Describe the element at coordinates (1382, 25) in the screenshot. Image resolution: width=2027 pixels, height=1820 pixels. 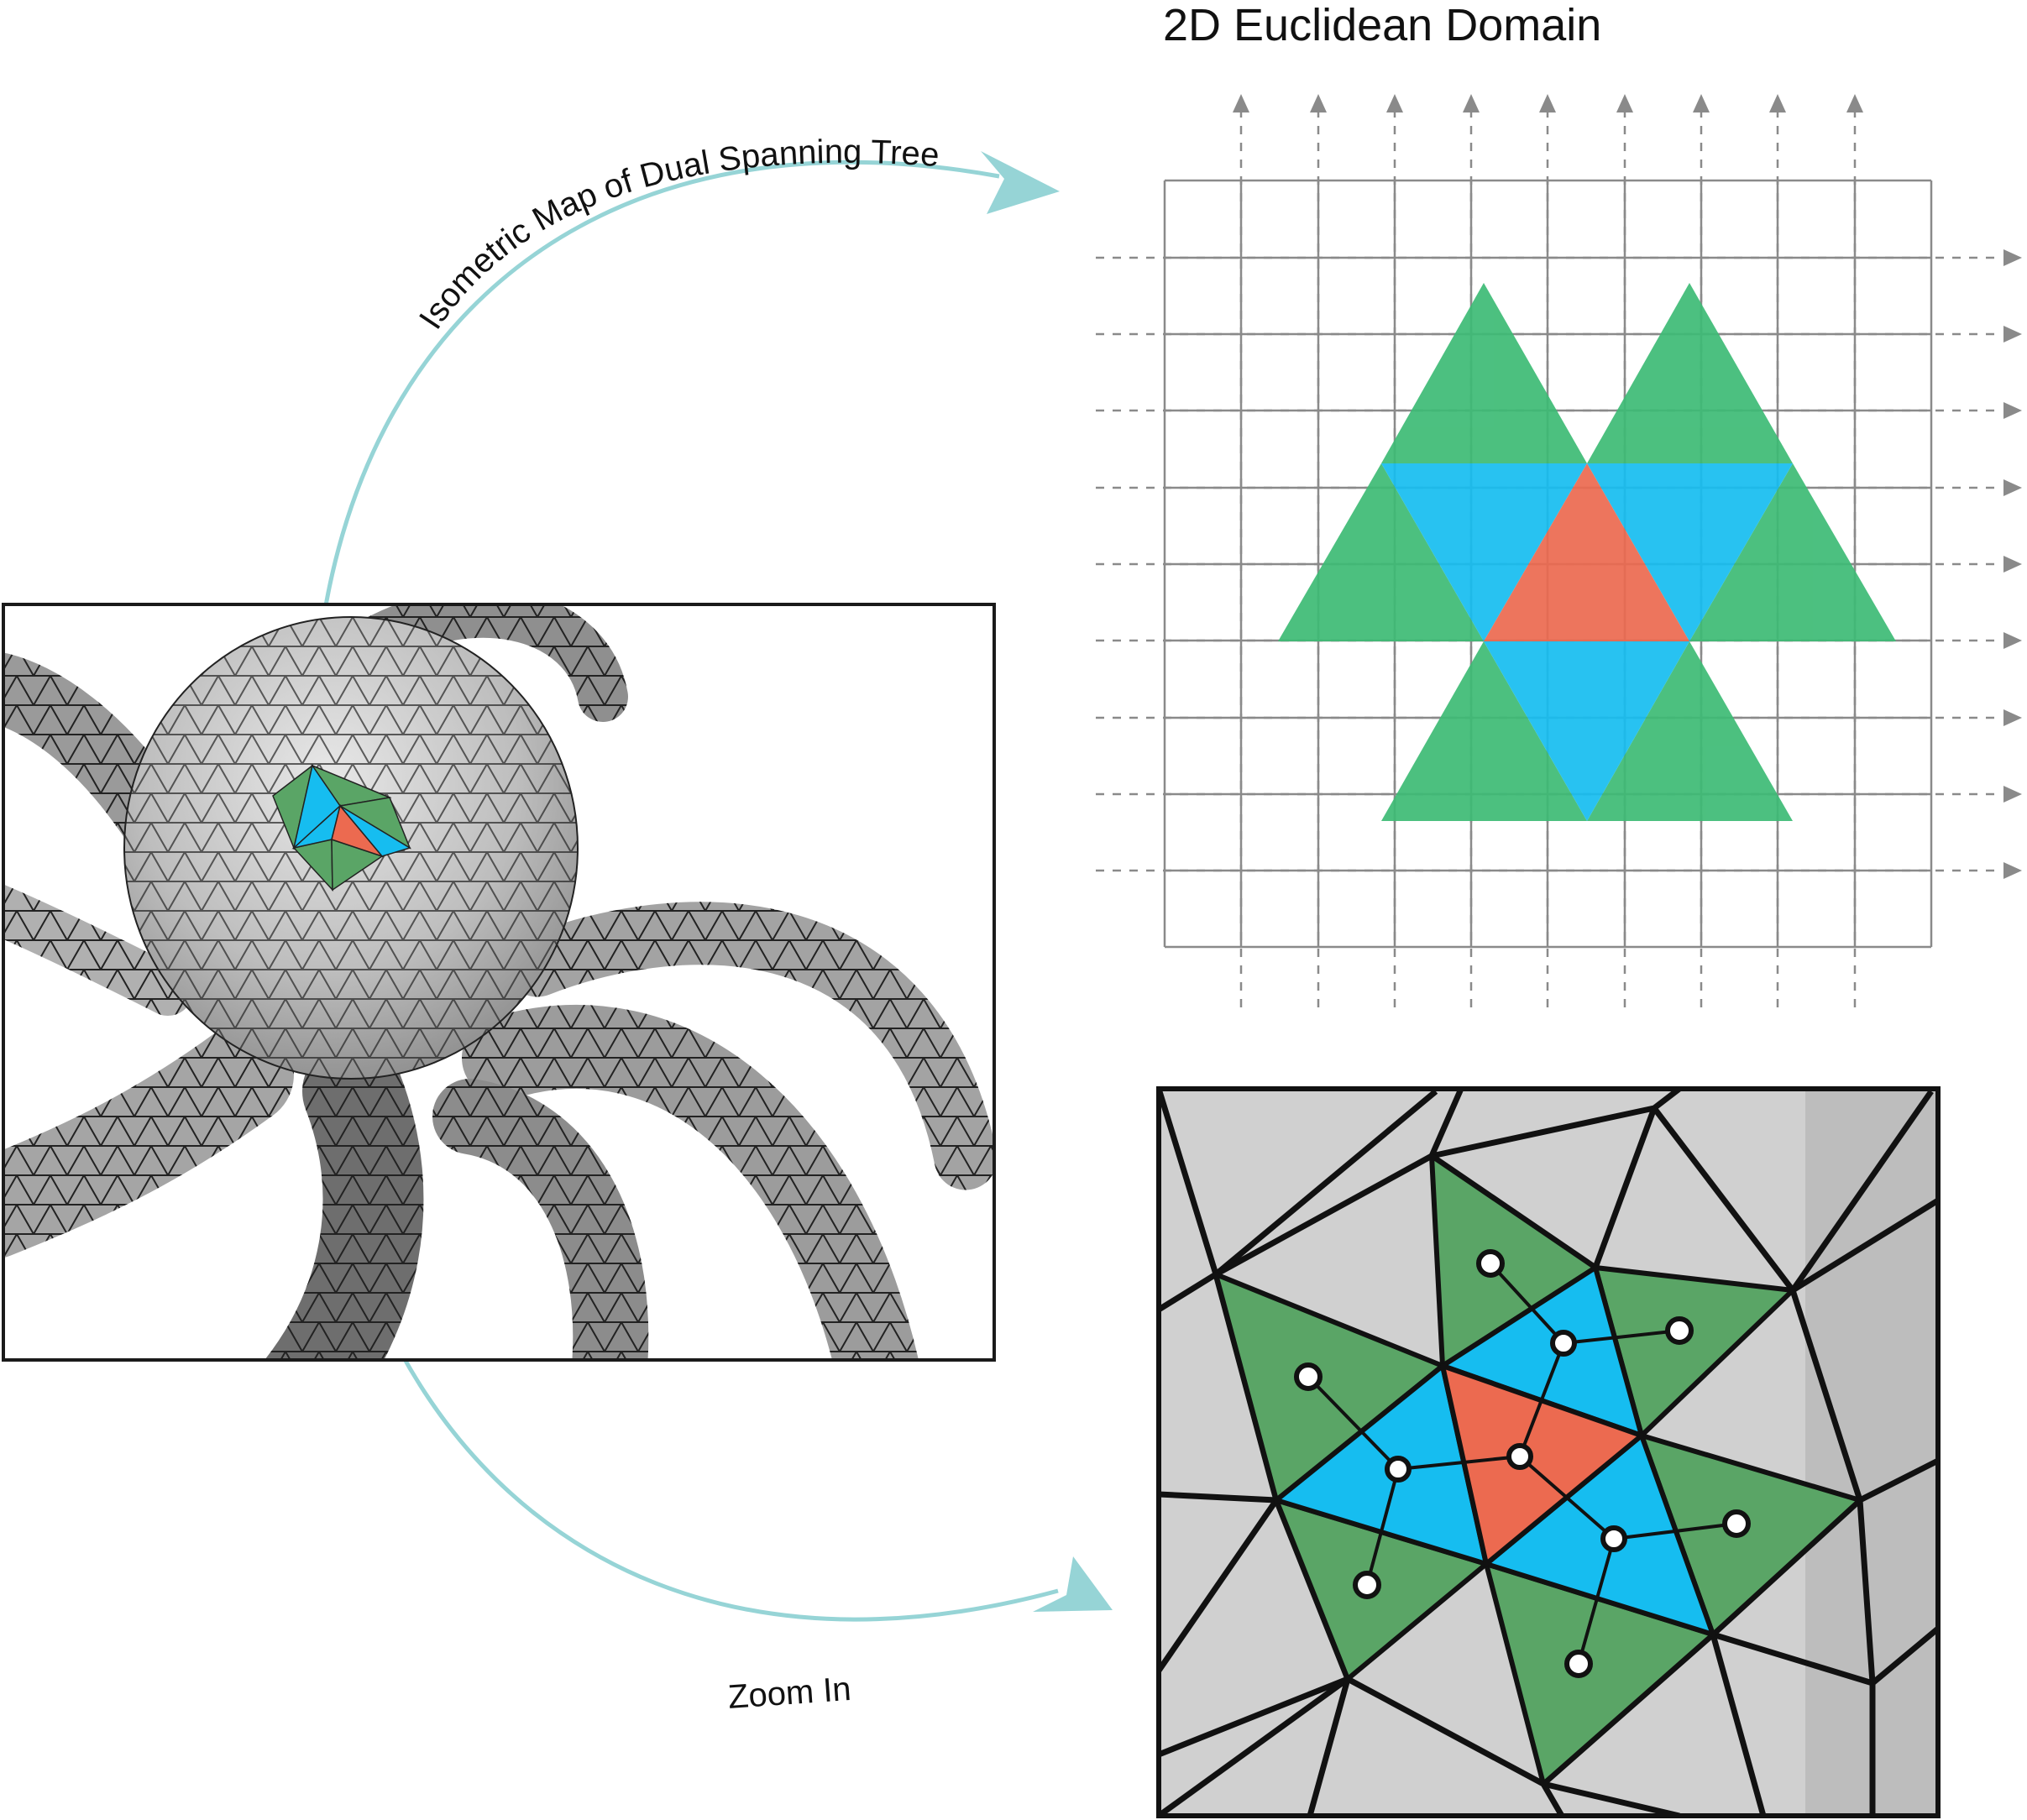
I see `grid-title: 2D Euclidean Domain` at that location.